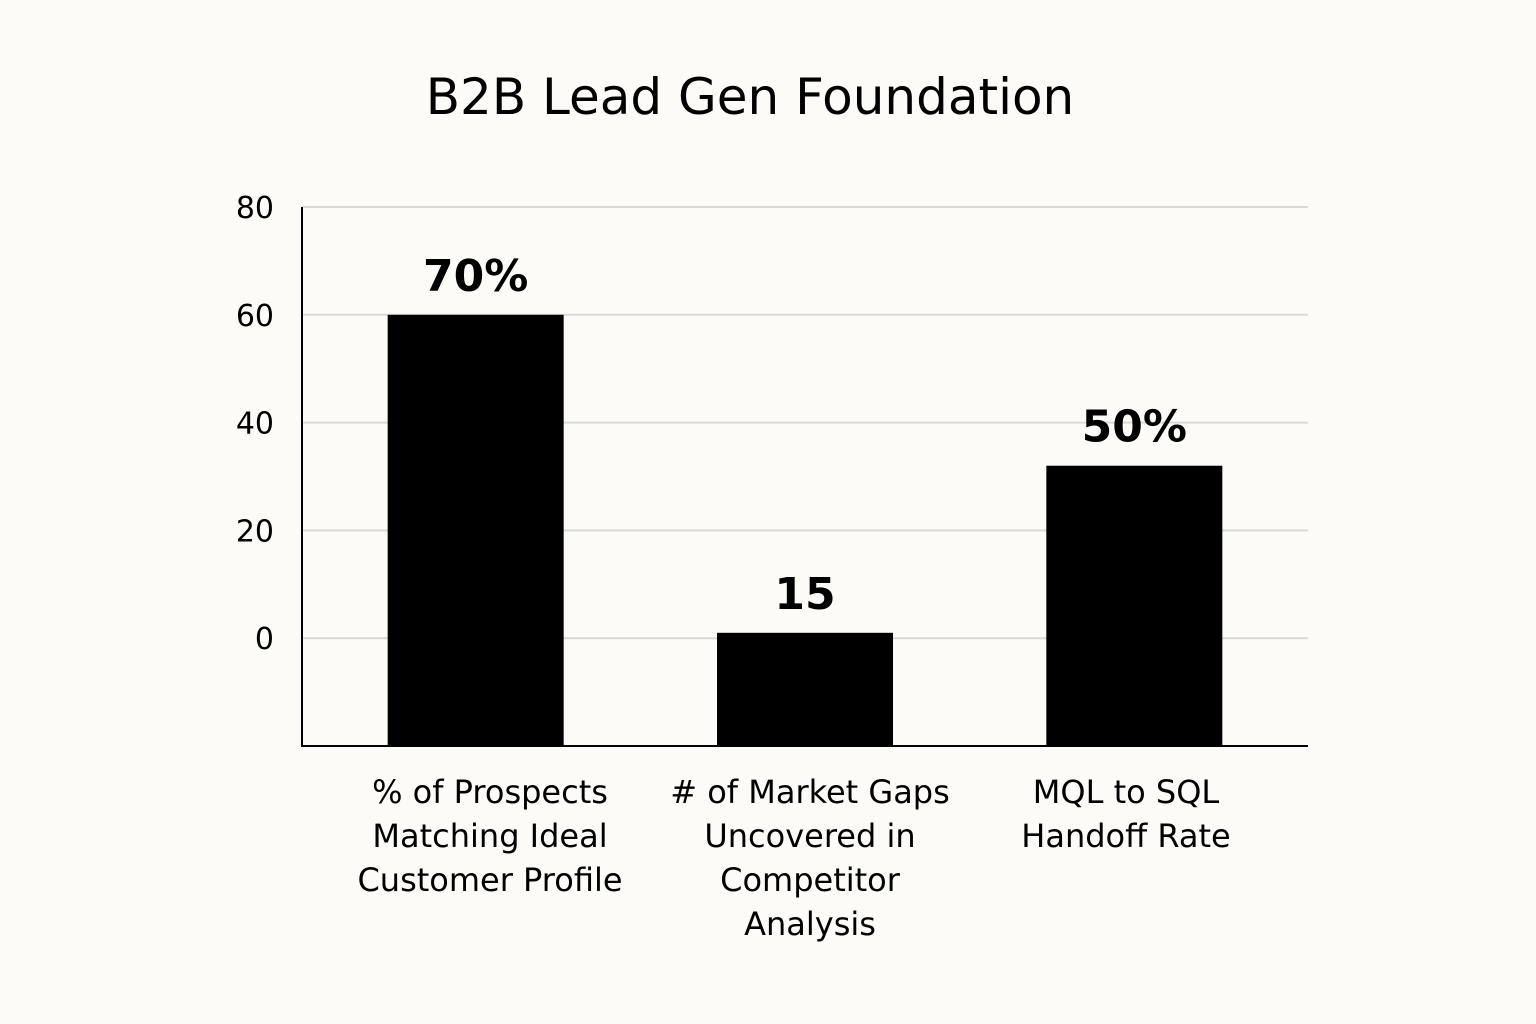 This screenshot has width=1536, height=1024. Describe the element at coordinates (264, 639) in the screenshot. I see `y-tick-label: 0` at that location.